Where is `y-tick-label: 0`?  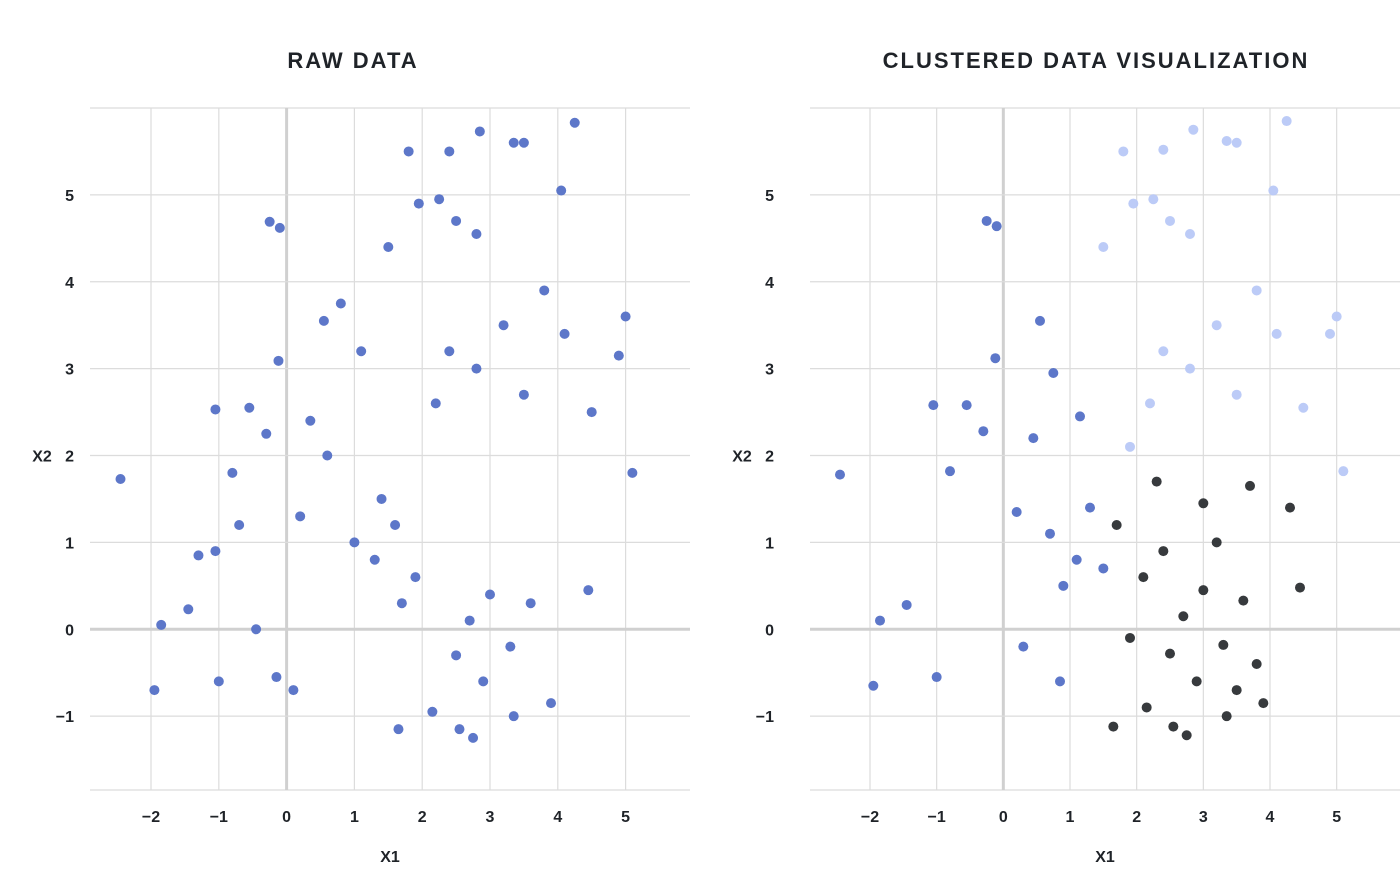
y-tick-label: 0 is located at coordinates (769, 630).